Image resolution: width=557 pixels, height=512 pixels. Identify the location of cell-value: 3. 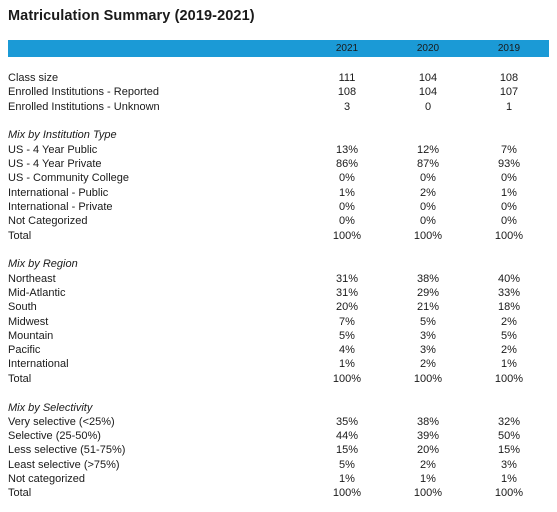
(347, 106).